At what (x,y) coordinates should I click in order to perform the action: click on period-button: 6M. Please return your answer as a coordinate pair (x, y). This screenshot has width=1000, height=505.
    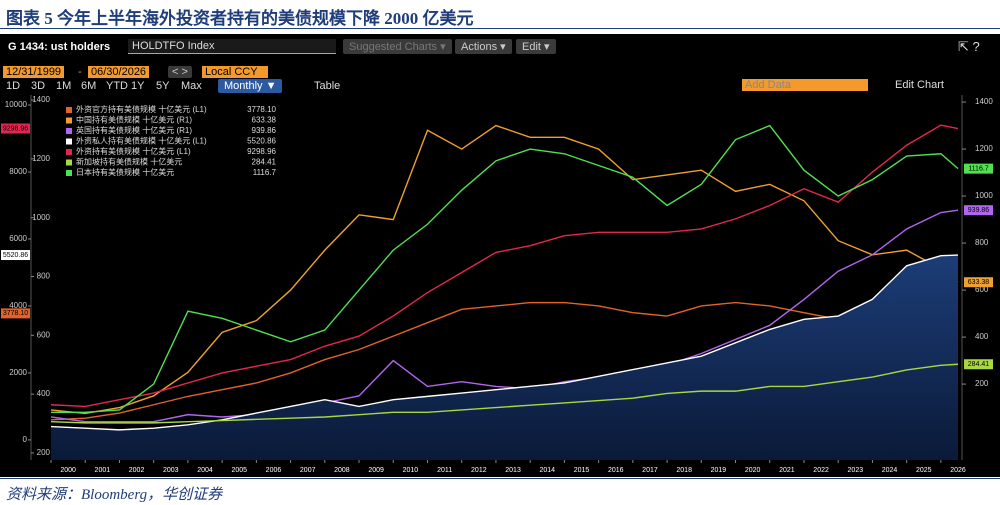
    Looking at the image, I should click on (89, 86).